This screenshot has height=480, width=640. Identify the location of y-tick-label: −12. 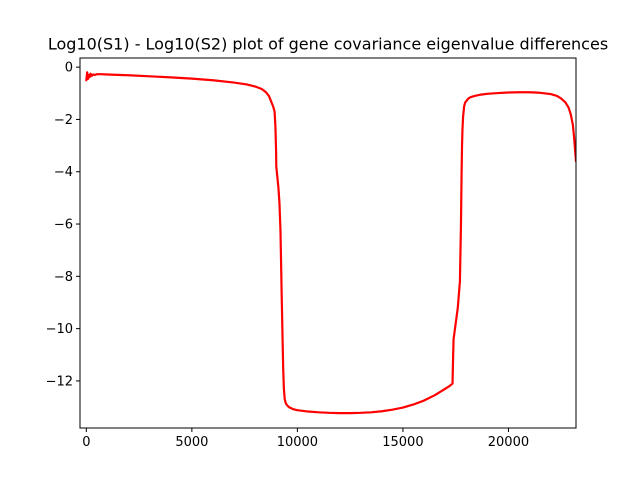
(59, 381).